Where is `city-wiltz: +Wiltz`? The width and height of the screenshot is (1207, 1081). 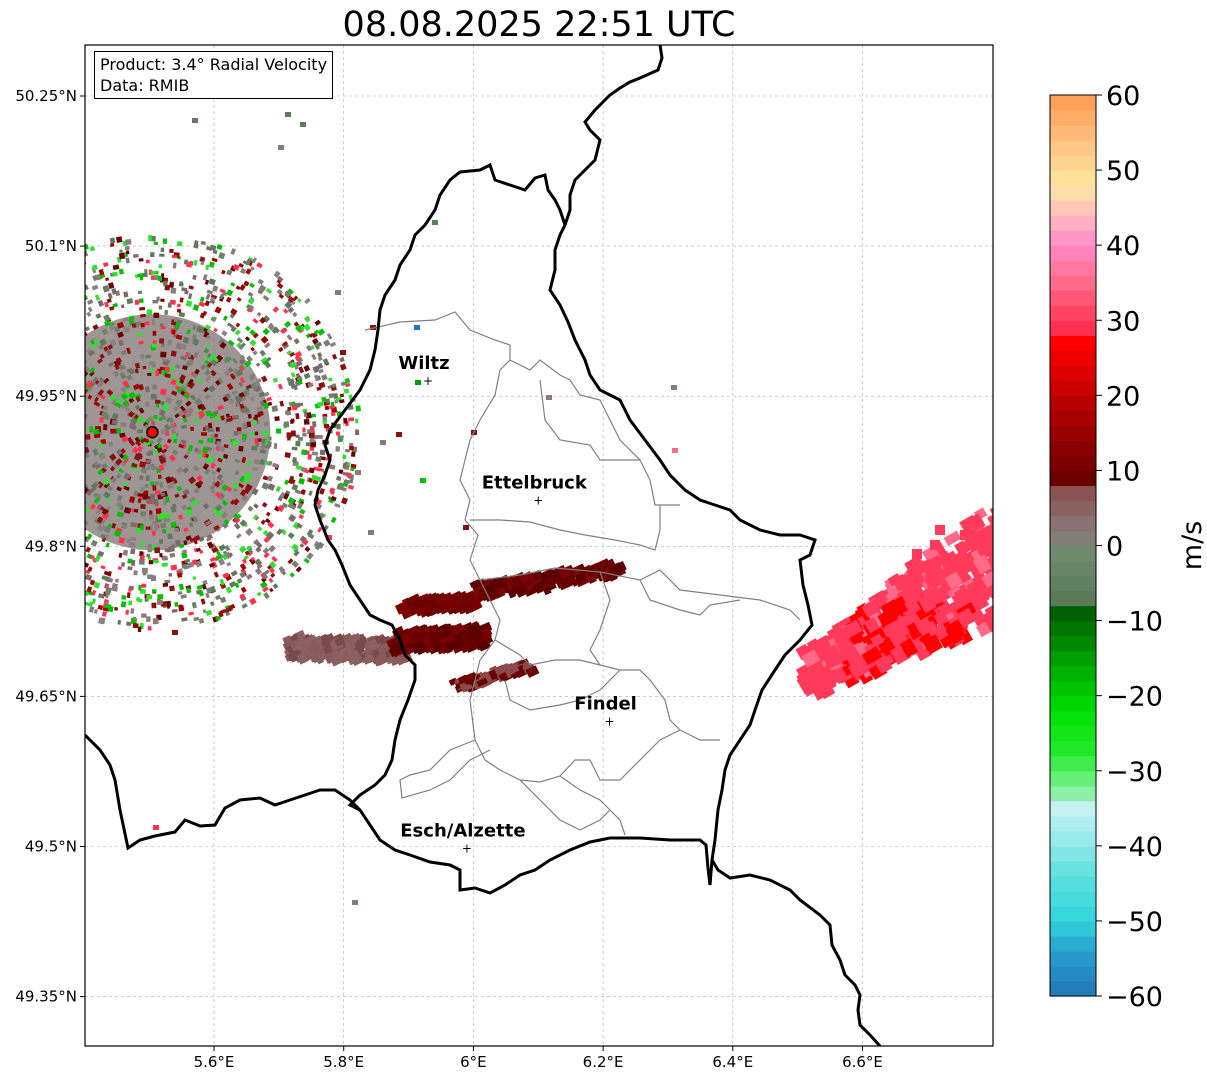
city-wiltz: +Wiltz is located at coordinates (423, 370).